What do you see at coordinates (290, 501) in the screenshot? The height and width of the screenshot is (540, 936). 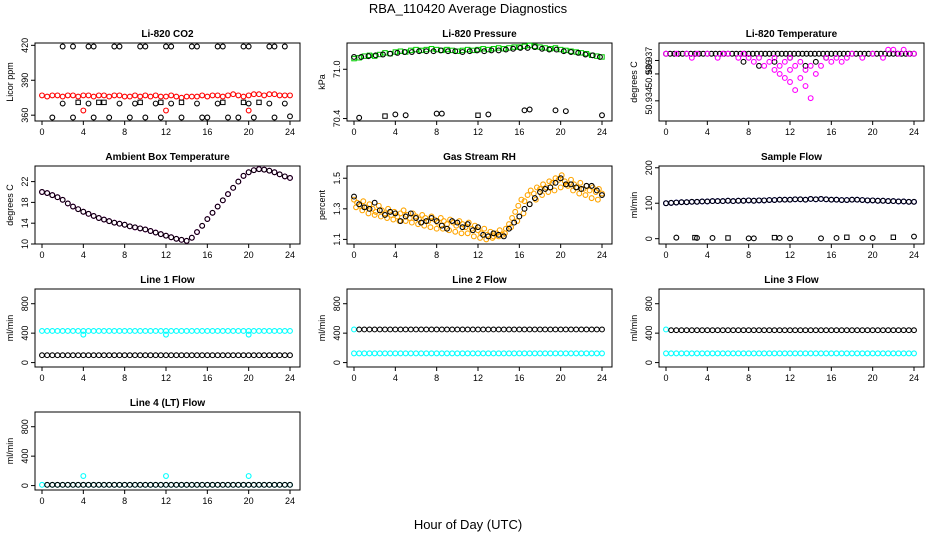 I see `x-tick-label: 24` at bounding box center [290, 501].